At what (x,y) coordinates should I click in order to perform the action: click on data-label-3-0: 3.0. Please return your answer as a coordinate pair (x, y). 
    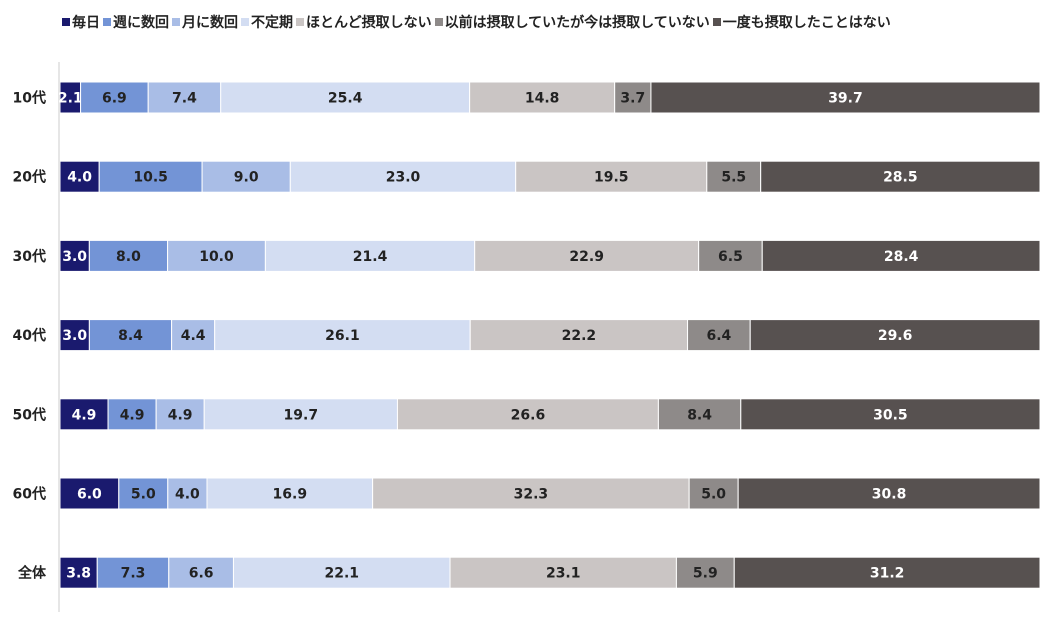
    Looking at the image, I should click on (74, 336).